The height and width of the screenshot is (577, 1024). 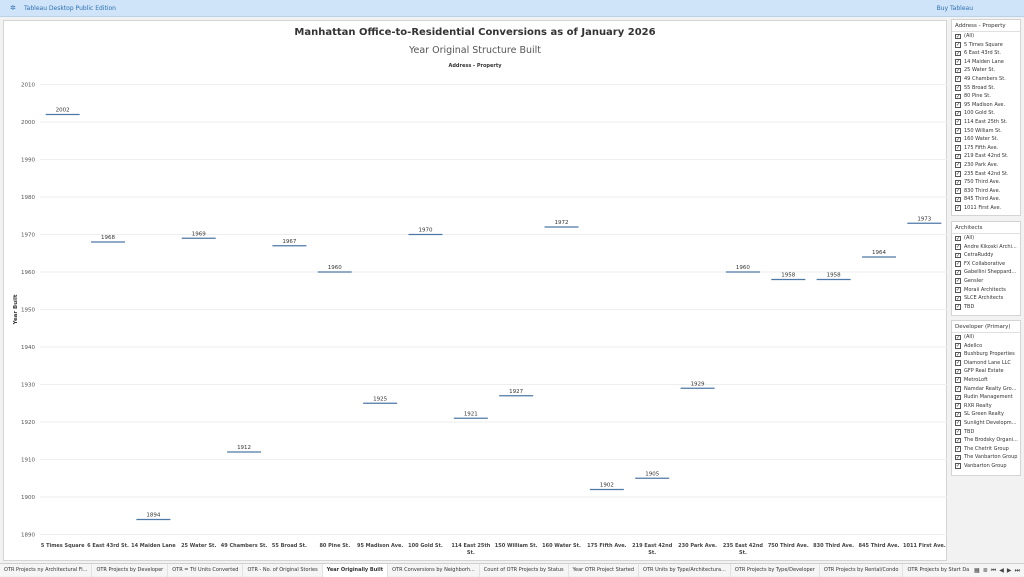 I want to click on next-sheet-icon: ▶, so click(x=1009, y=570).